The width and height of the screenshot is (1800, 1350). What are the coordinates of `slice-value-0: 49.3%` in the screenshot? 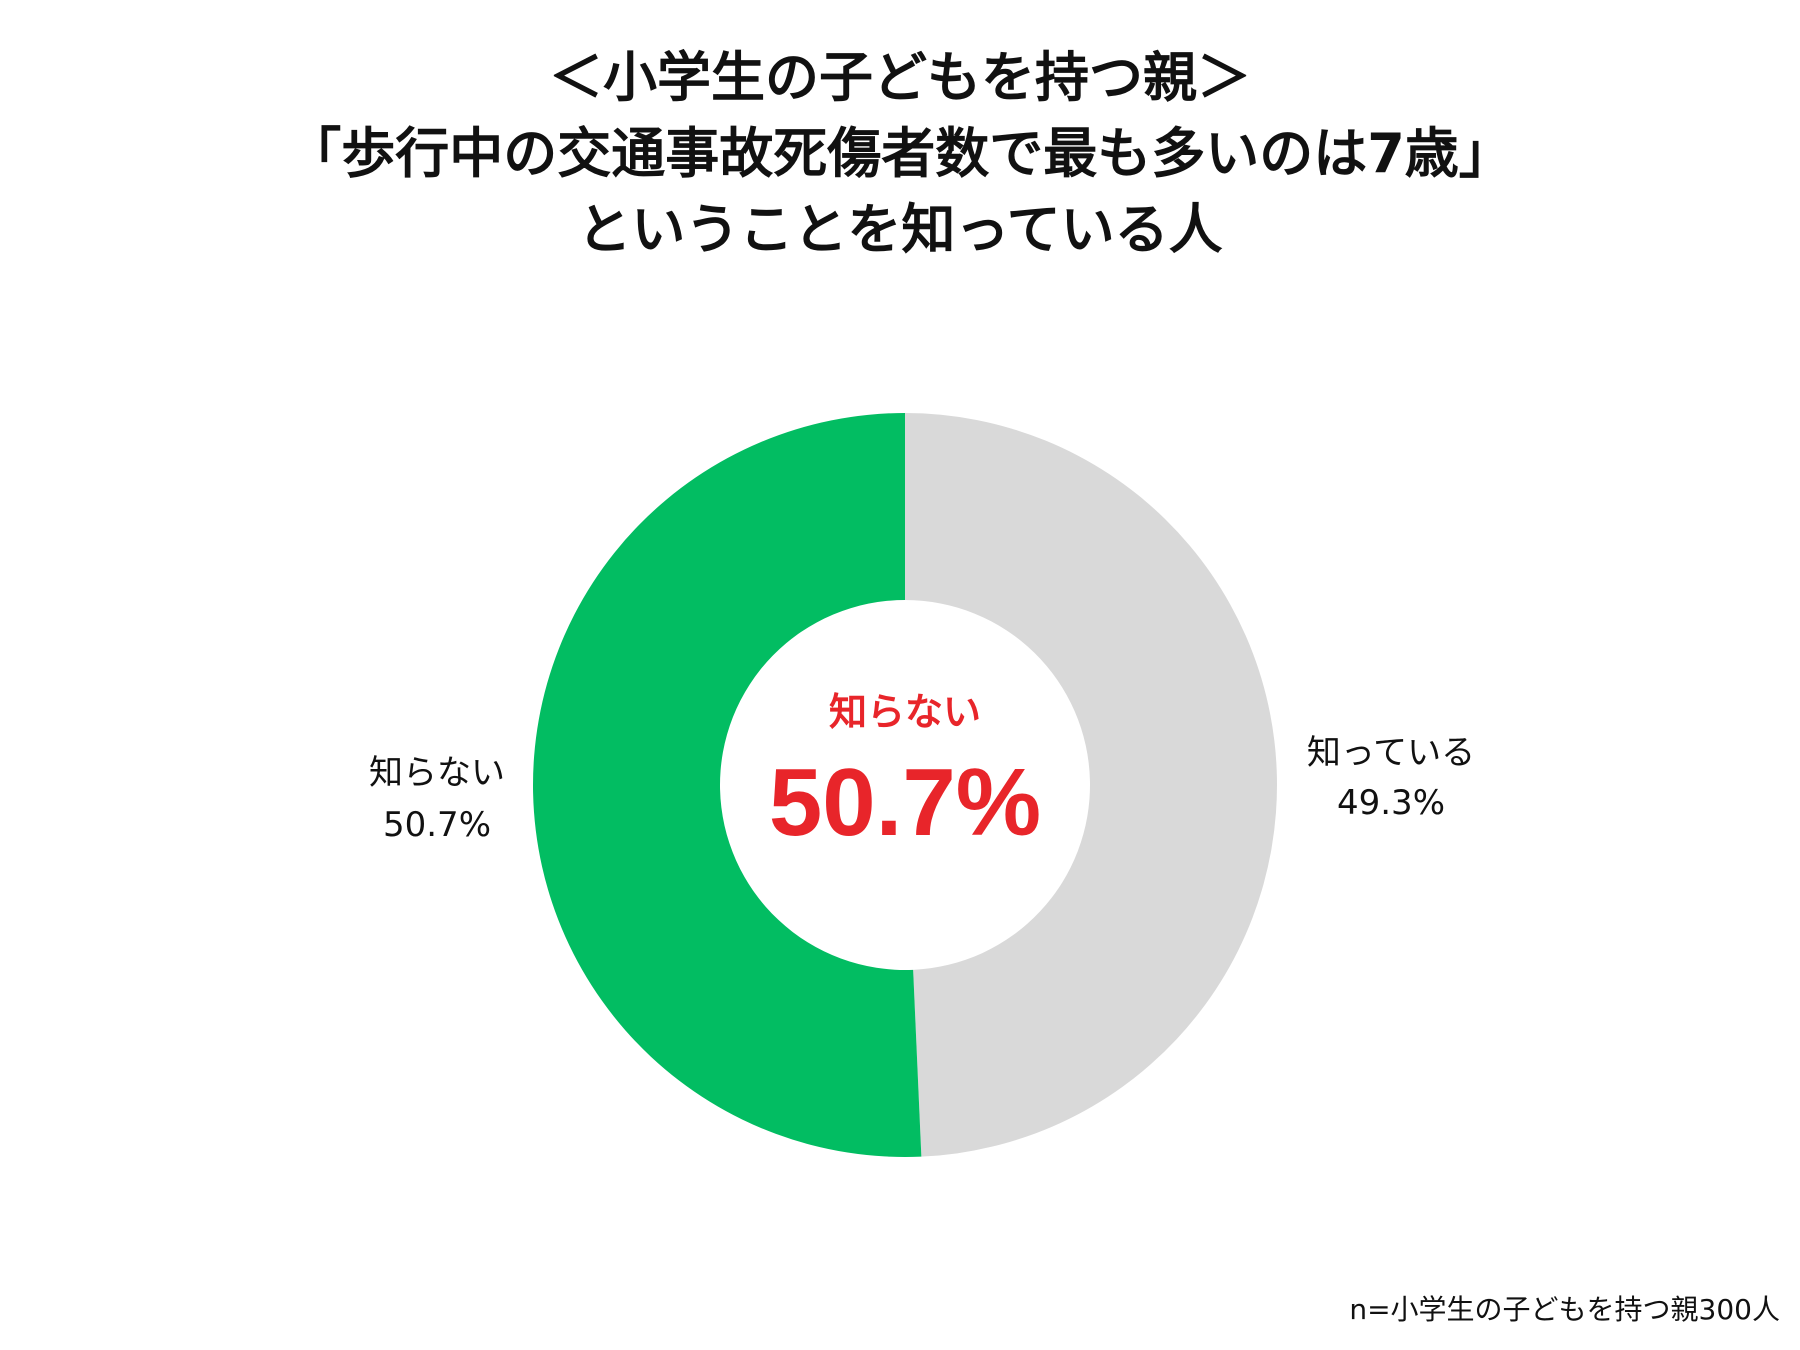 It's located at (1391, 803).